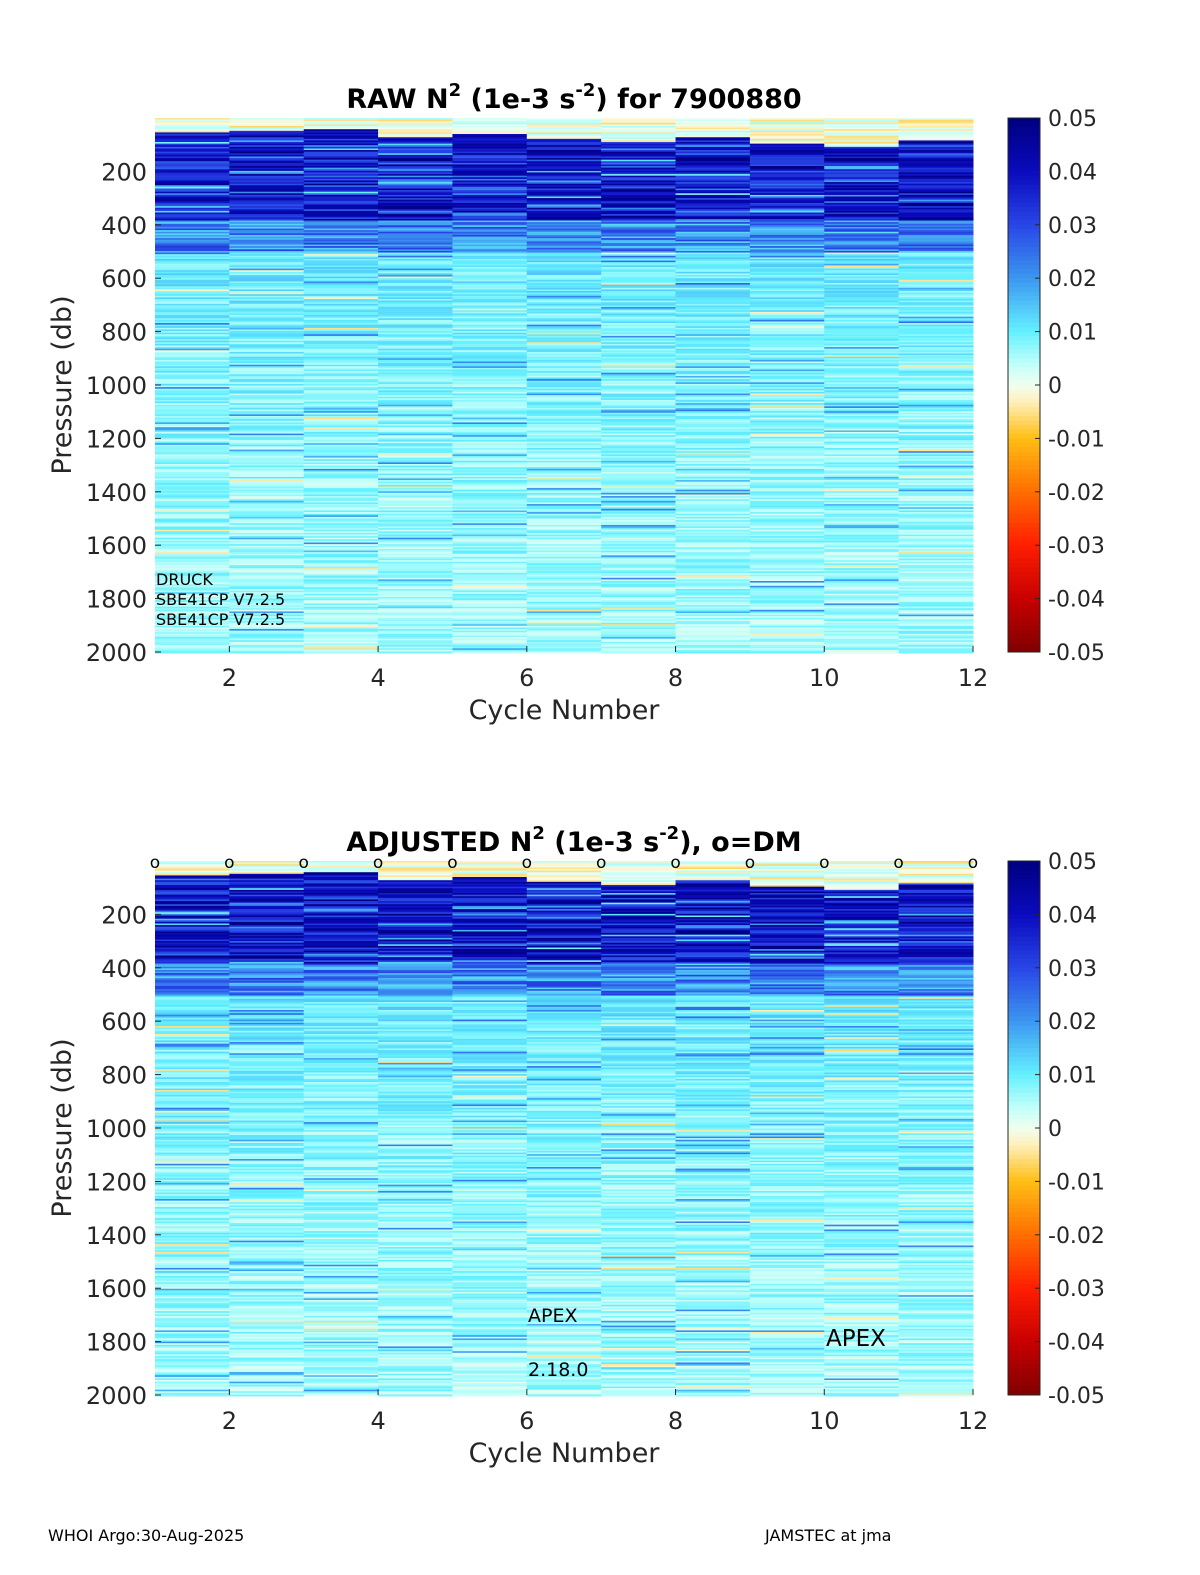 The height and width of the screenshot is (1575, 1200). Describe the element at coordinates (1076, 600) in the screenshot. I see `colorbar-tick-label: -0.04` at that location.